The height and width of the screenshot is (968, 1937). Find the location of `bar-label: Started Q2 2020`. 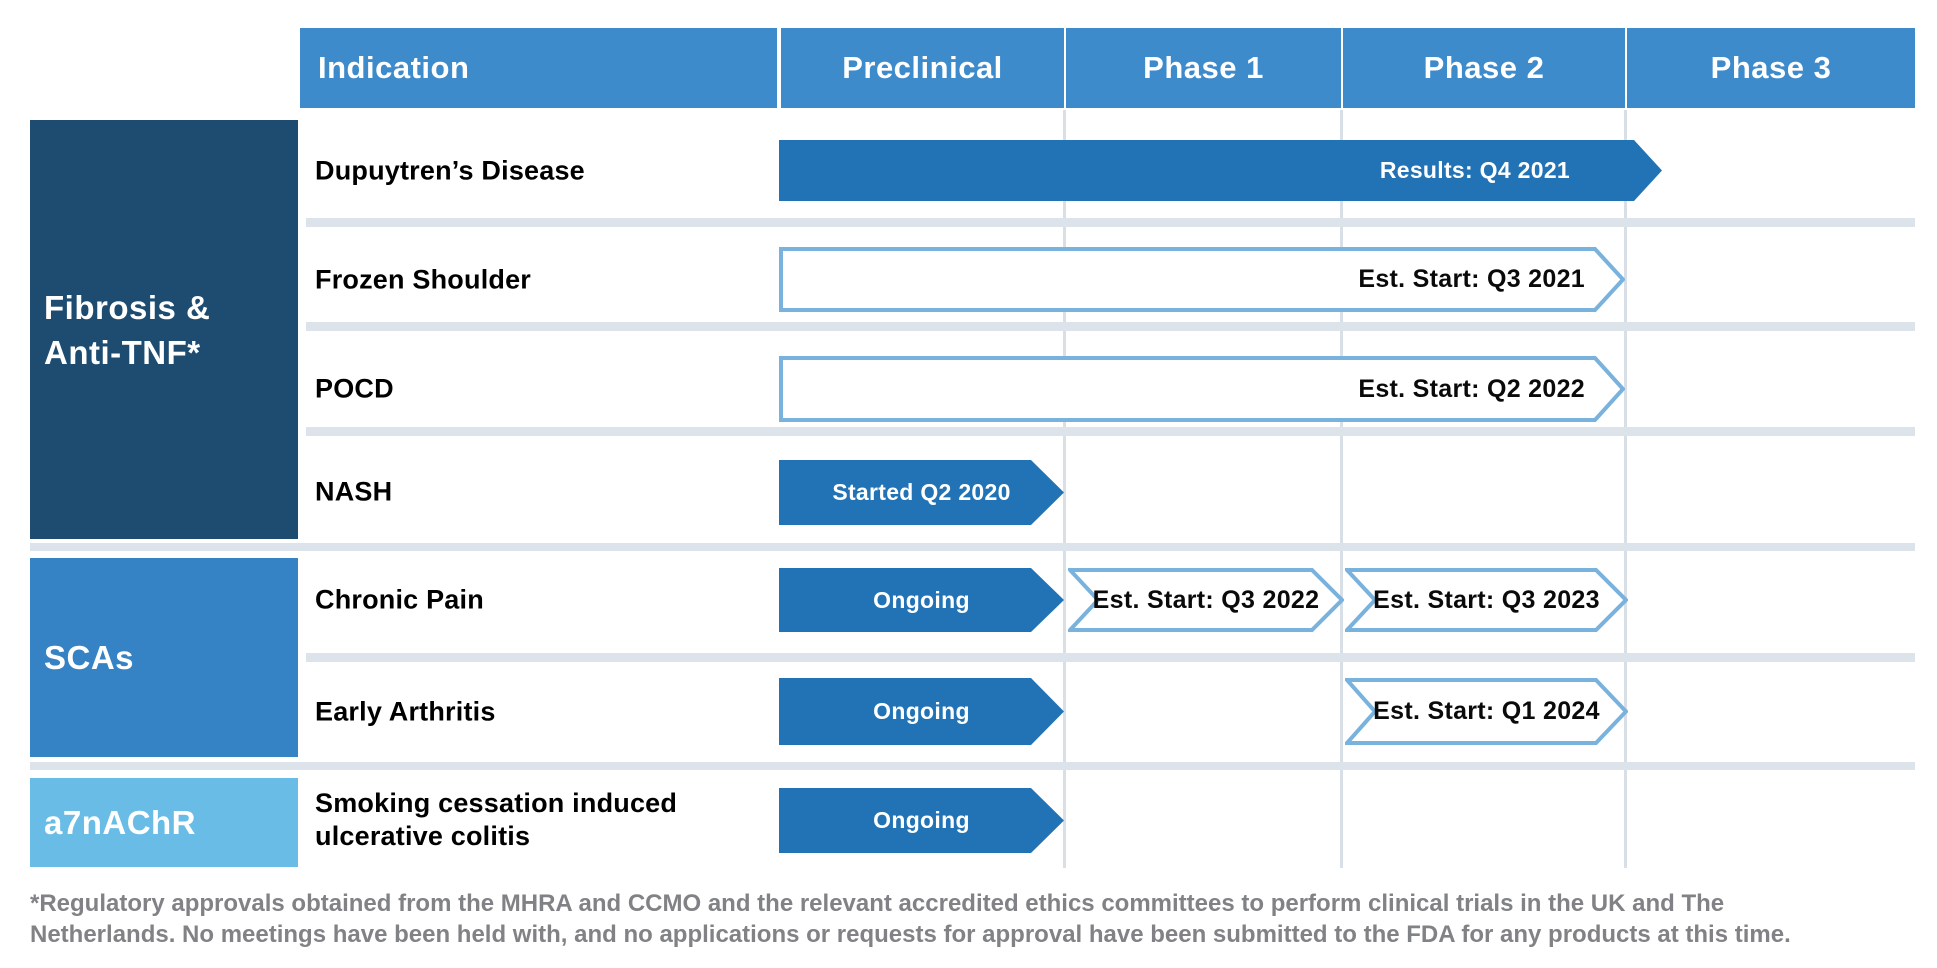

bar-label: Started Q2 2020 is located at coordinates (921, 492).